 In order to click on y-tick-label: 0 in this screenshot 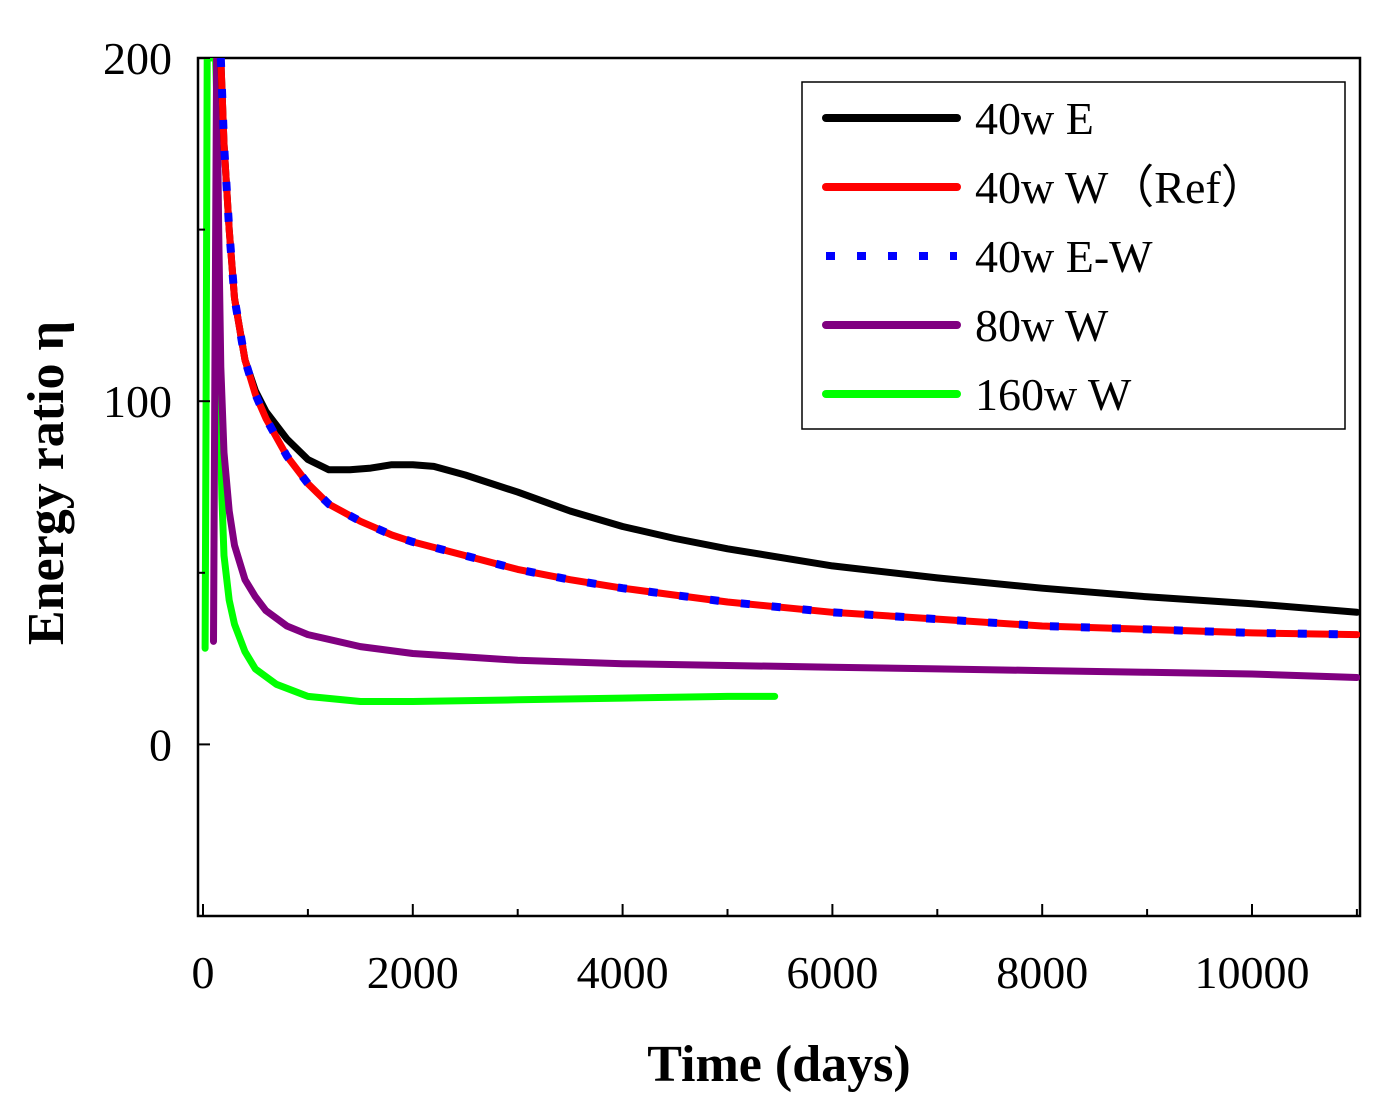, I will do `click(160, 744)`.